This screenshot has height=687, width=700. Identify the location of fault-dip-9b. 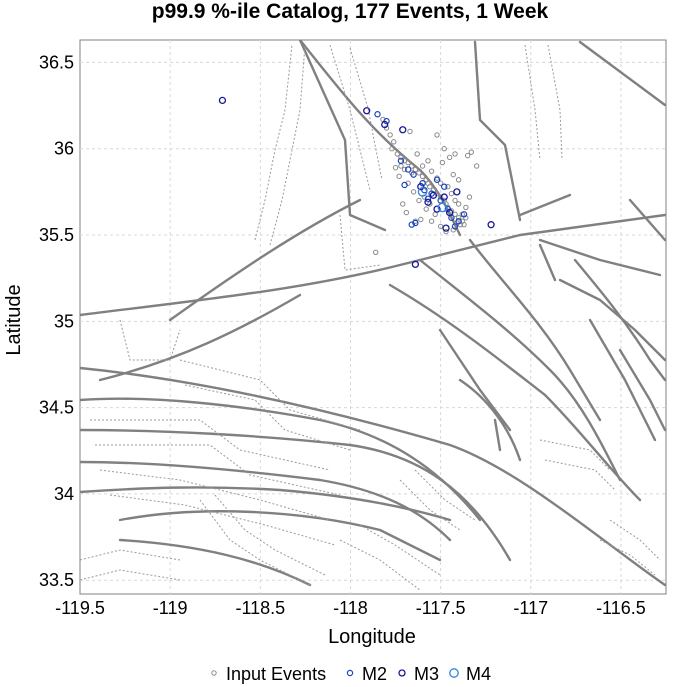
(270, 535).